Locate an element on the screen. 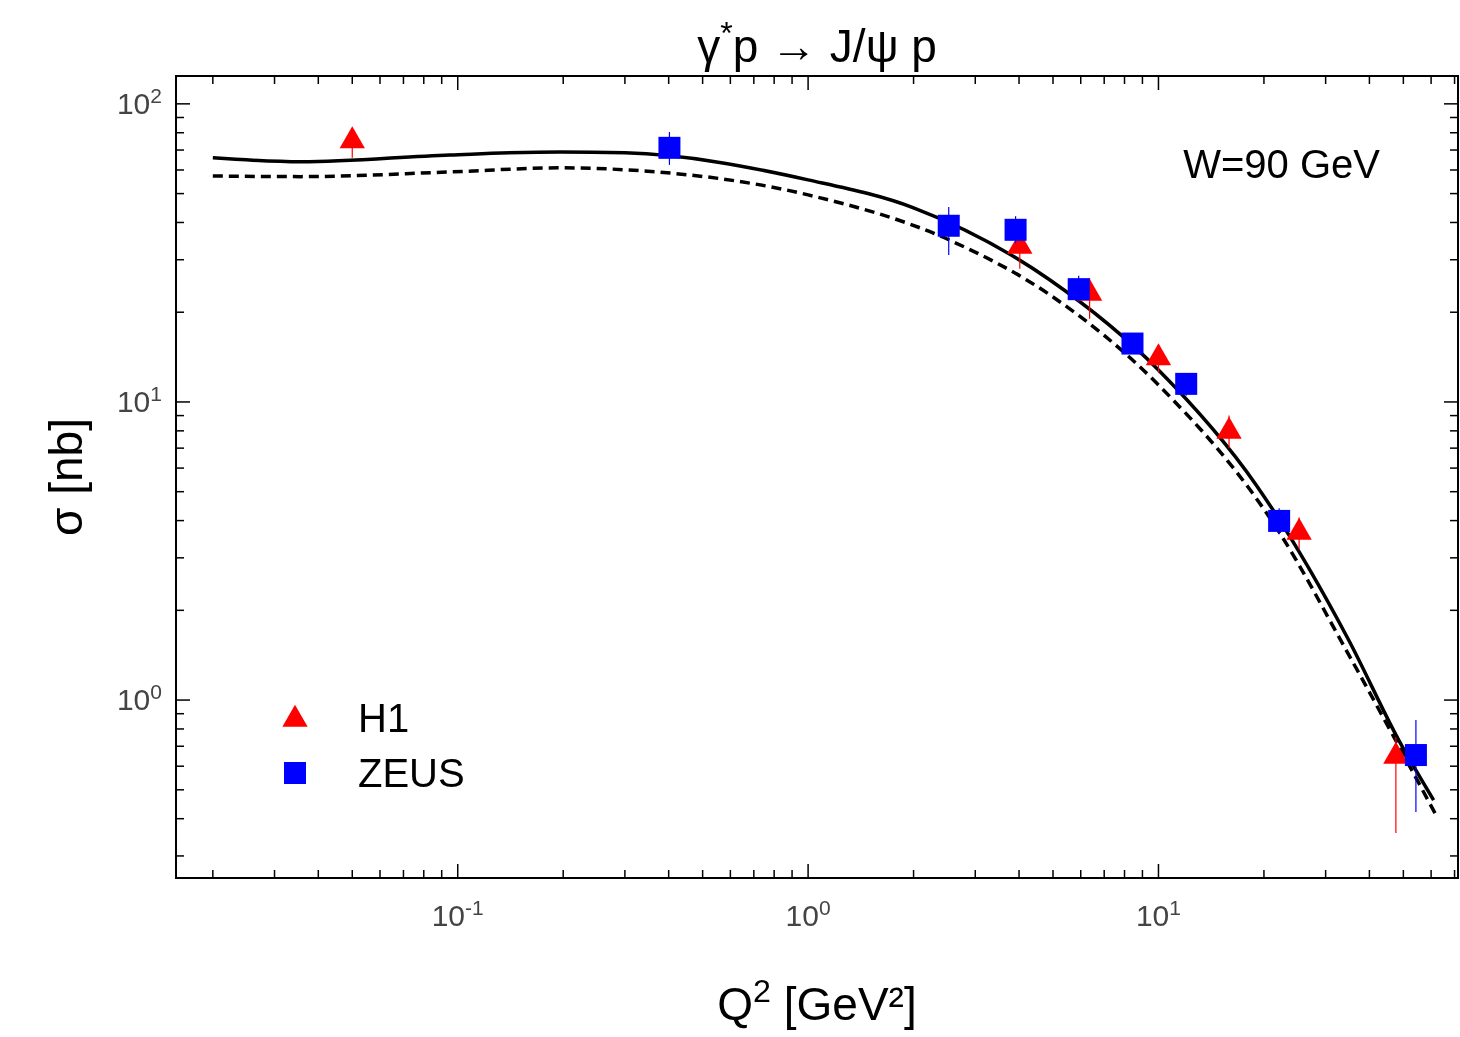 This screenshot has height=1037, width=1460. y-axis-title: σ [nb] is located at coordinates (66, 477).